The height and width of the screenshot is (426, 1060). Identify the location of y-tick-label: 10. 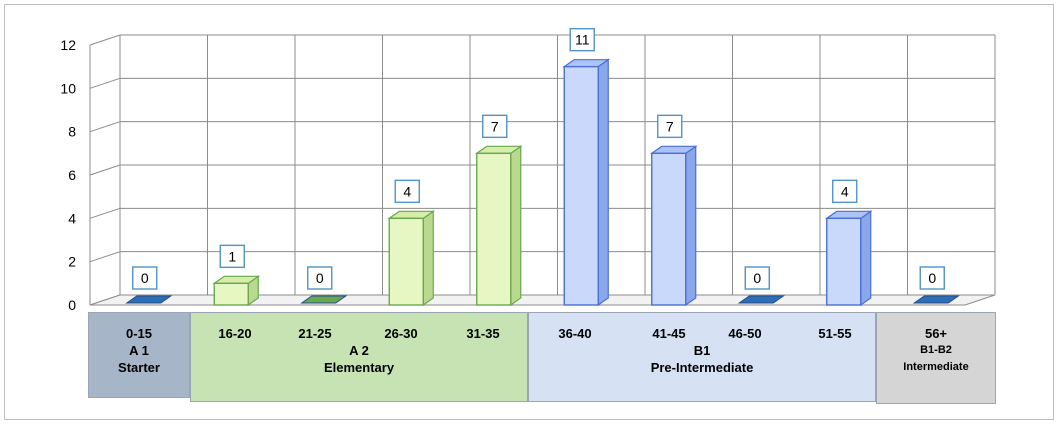
(68, 88).